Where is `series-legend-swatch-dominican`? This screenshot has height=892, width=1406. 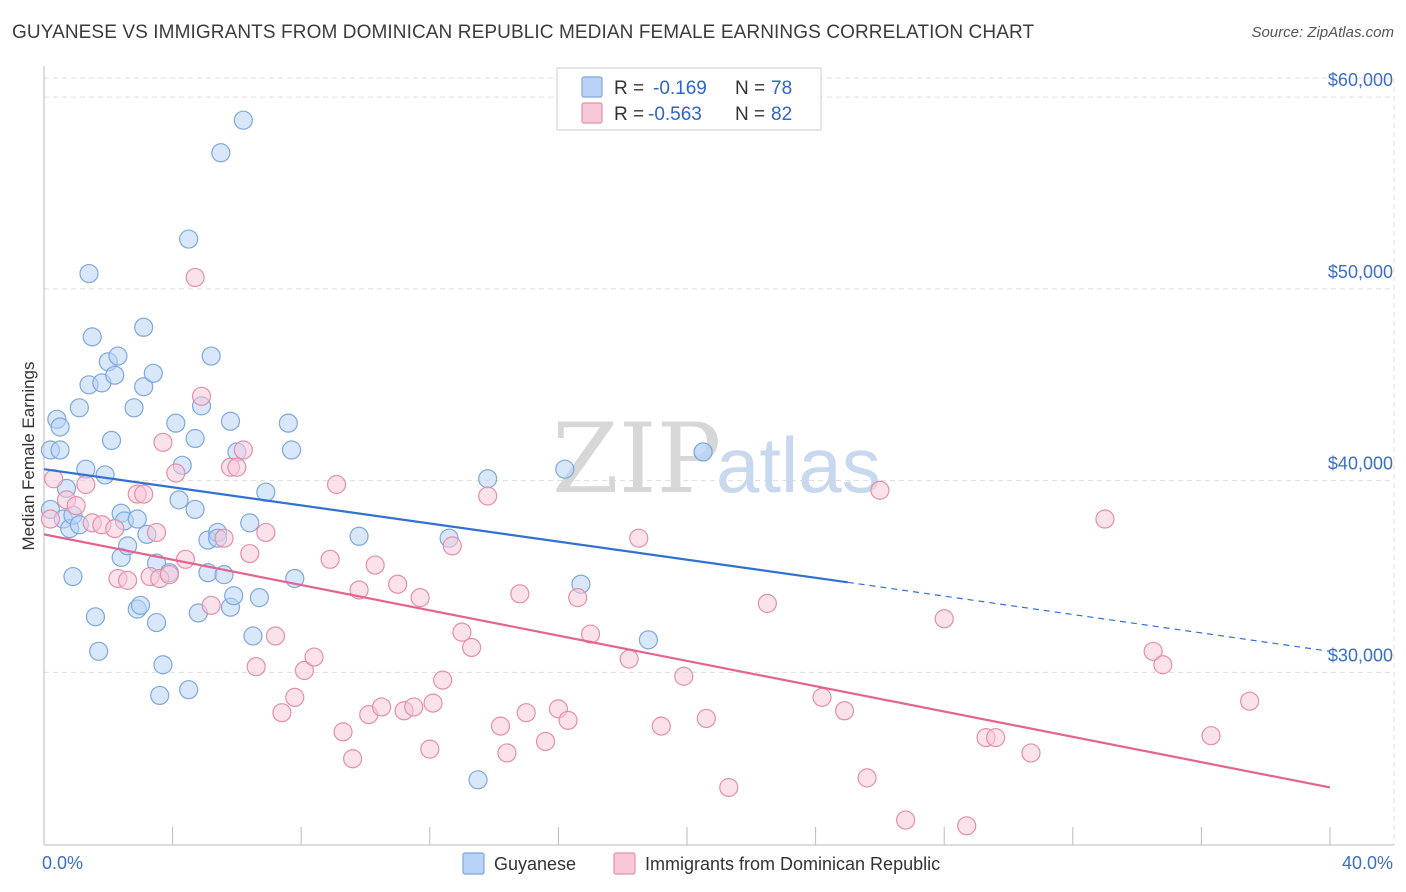 series-legend-swatch-dominican is located at coordinates (624, 863).